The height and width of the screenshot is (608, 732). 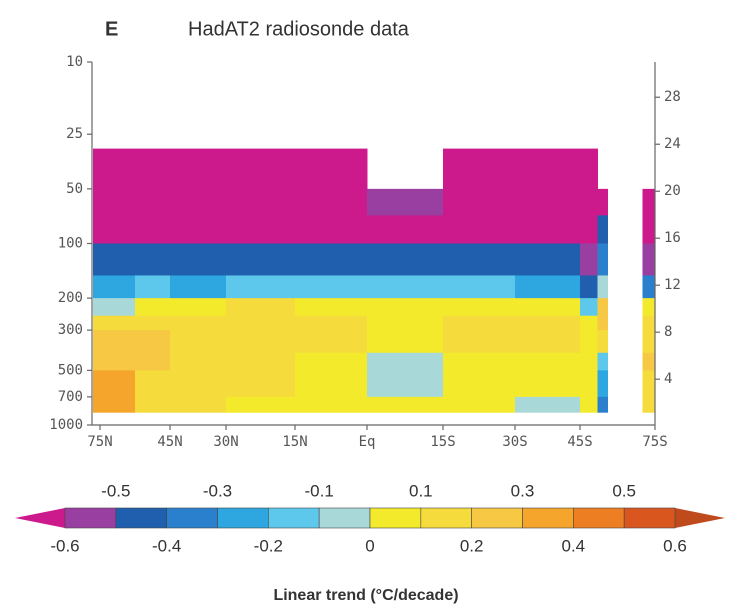 I want to click on x-tick-label: 30N, so click(x=225, y=442).